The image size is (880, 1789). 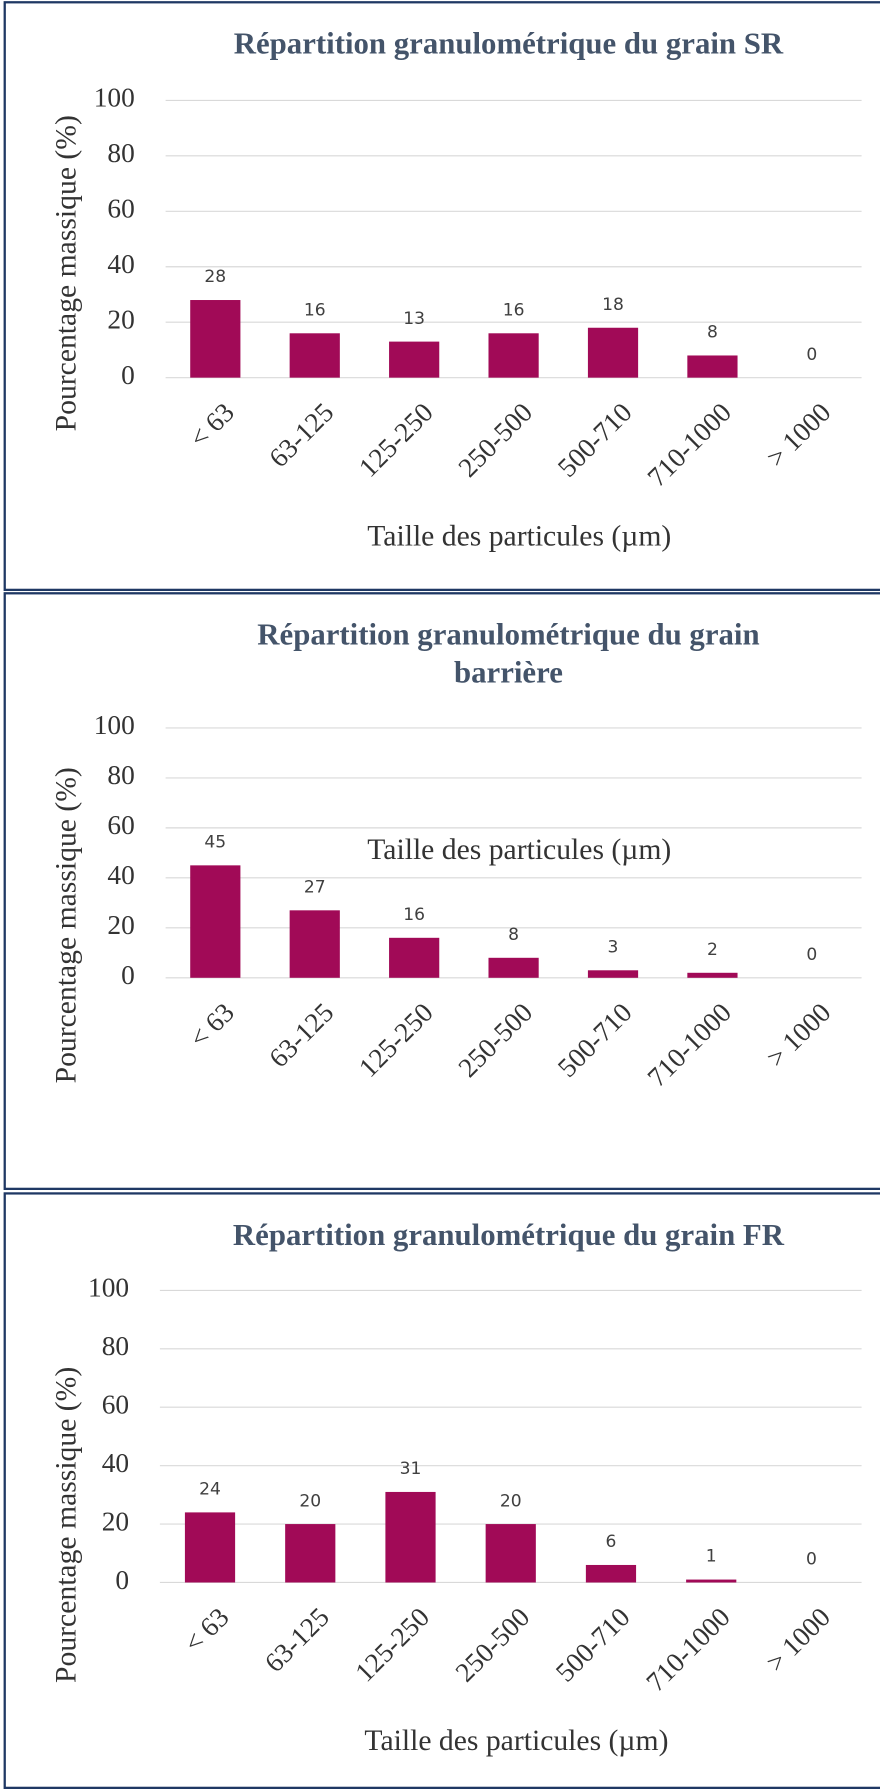 I want to click on chart-title: Répartition granulométrique du grain FR, so click(x=508, y=1234).